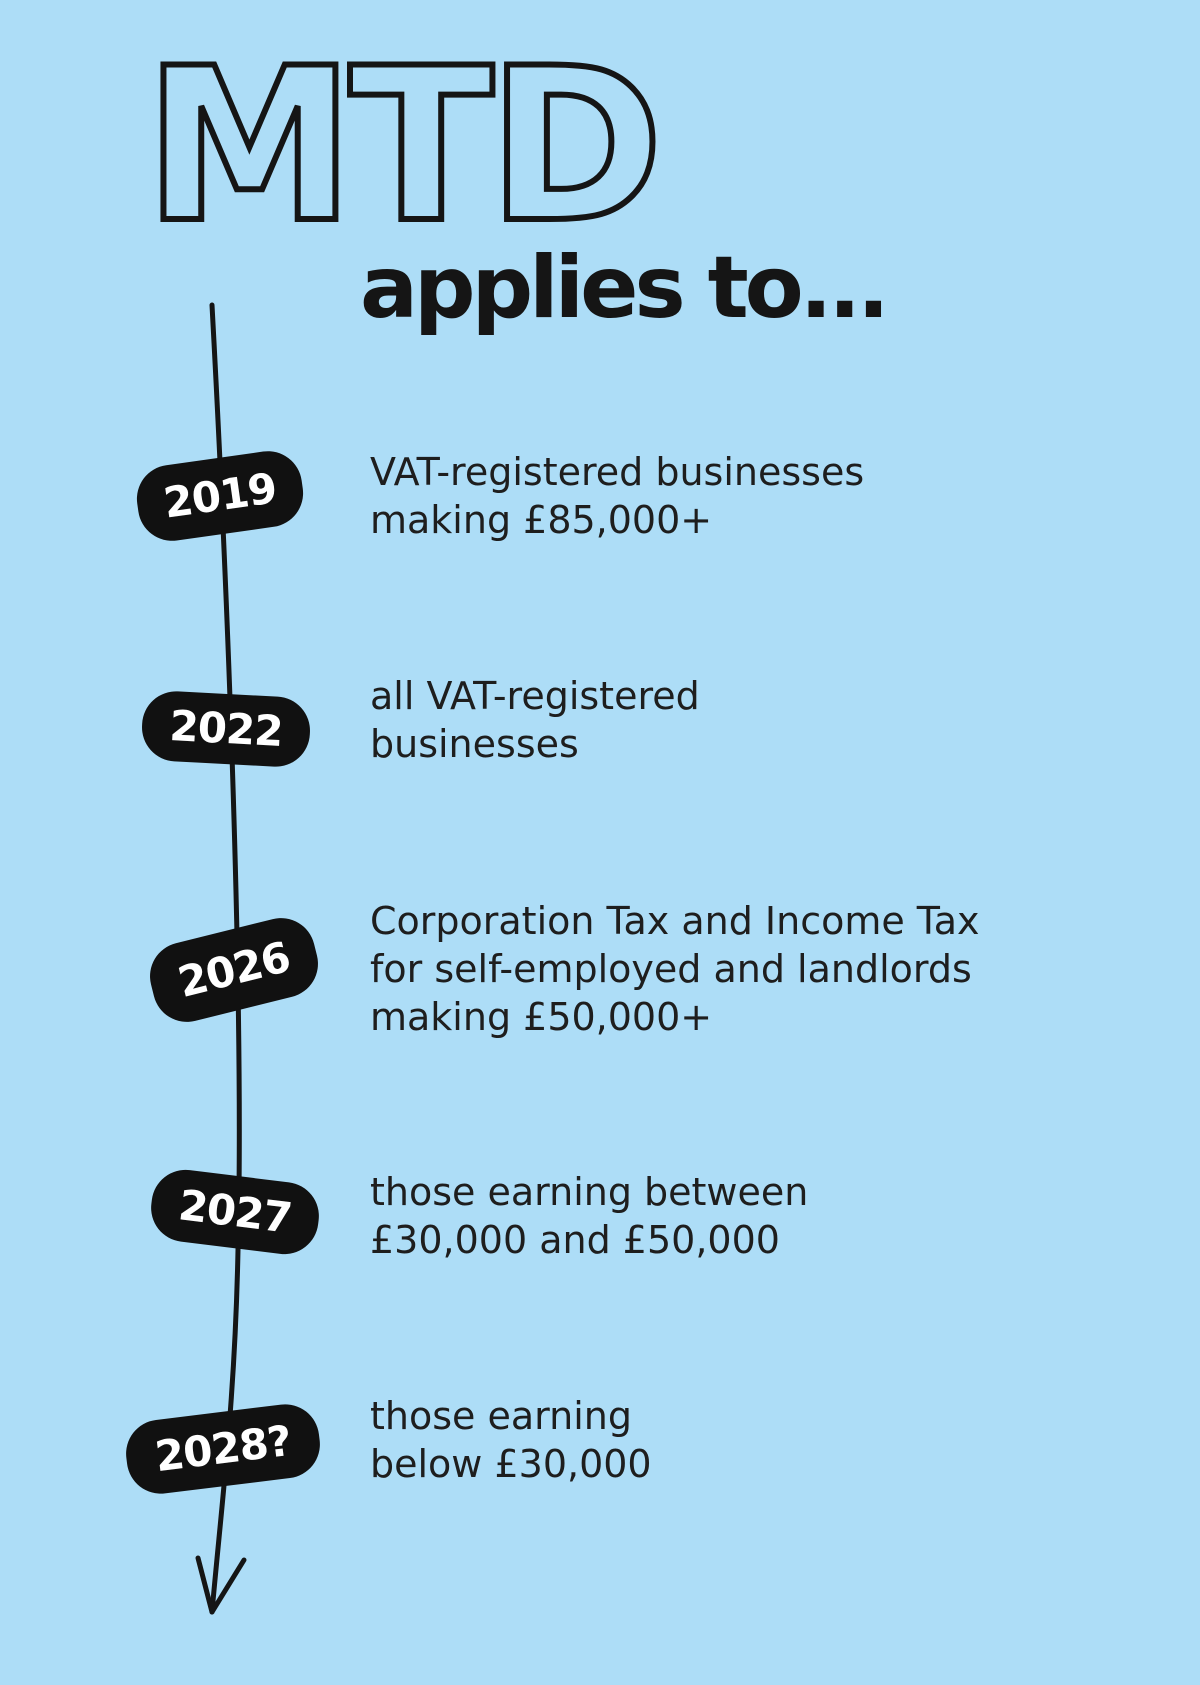 The width and height of the screenshot is (1200, 1685). What do you see at coordinates (675, 921) in the screenshot?
I see `description-line: Corporation Tax and Income Tax` at bounding box center [675, 921].